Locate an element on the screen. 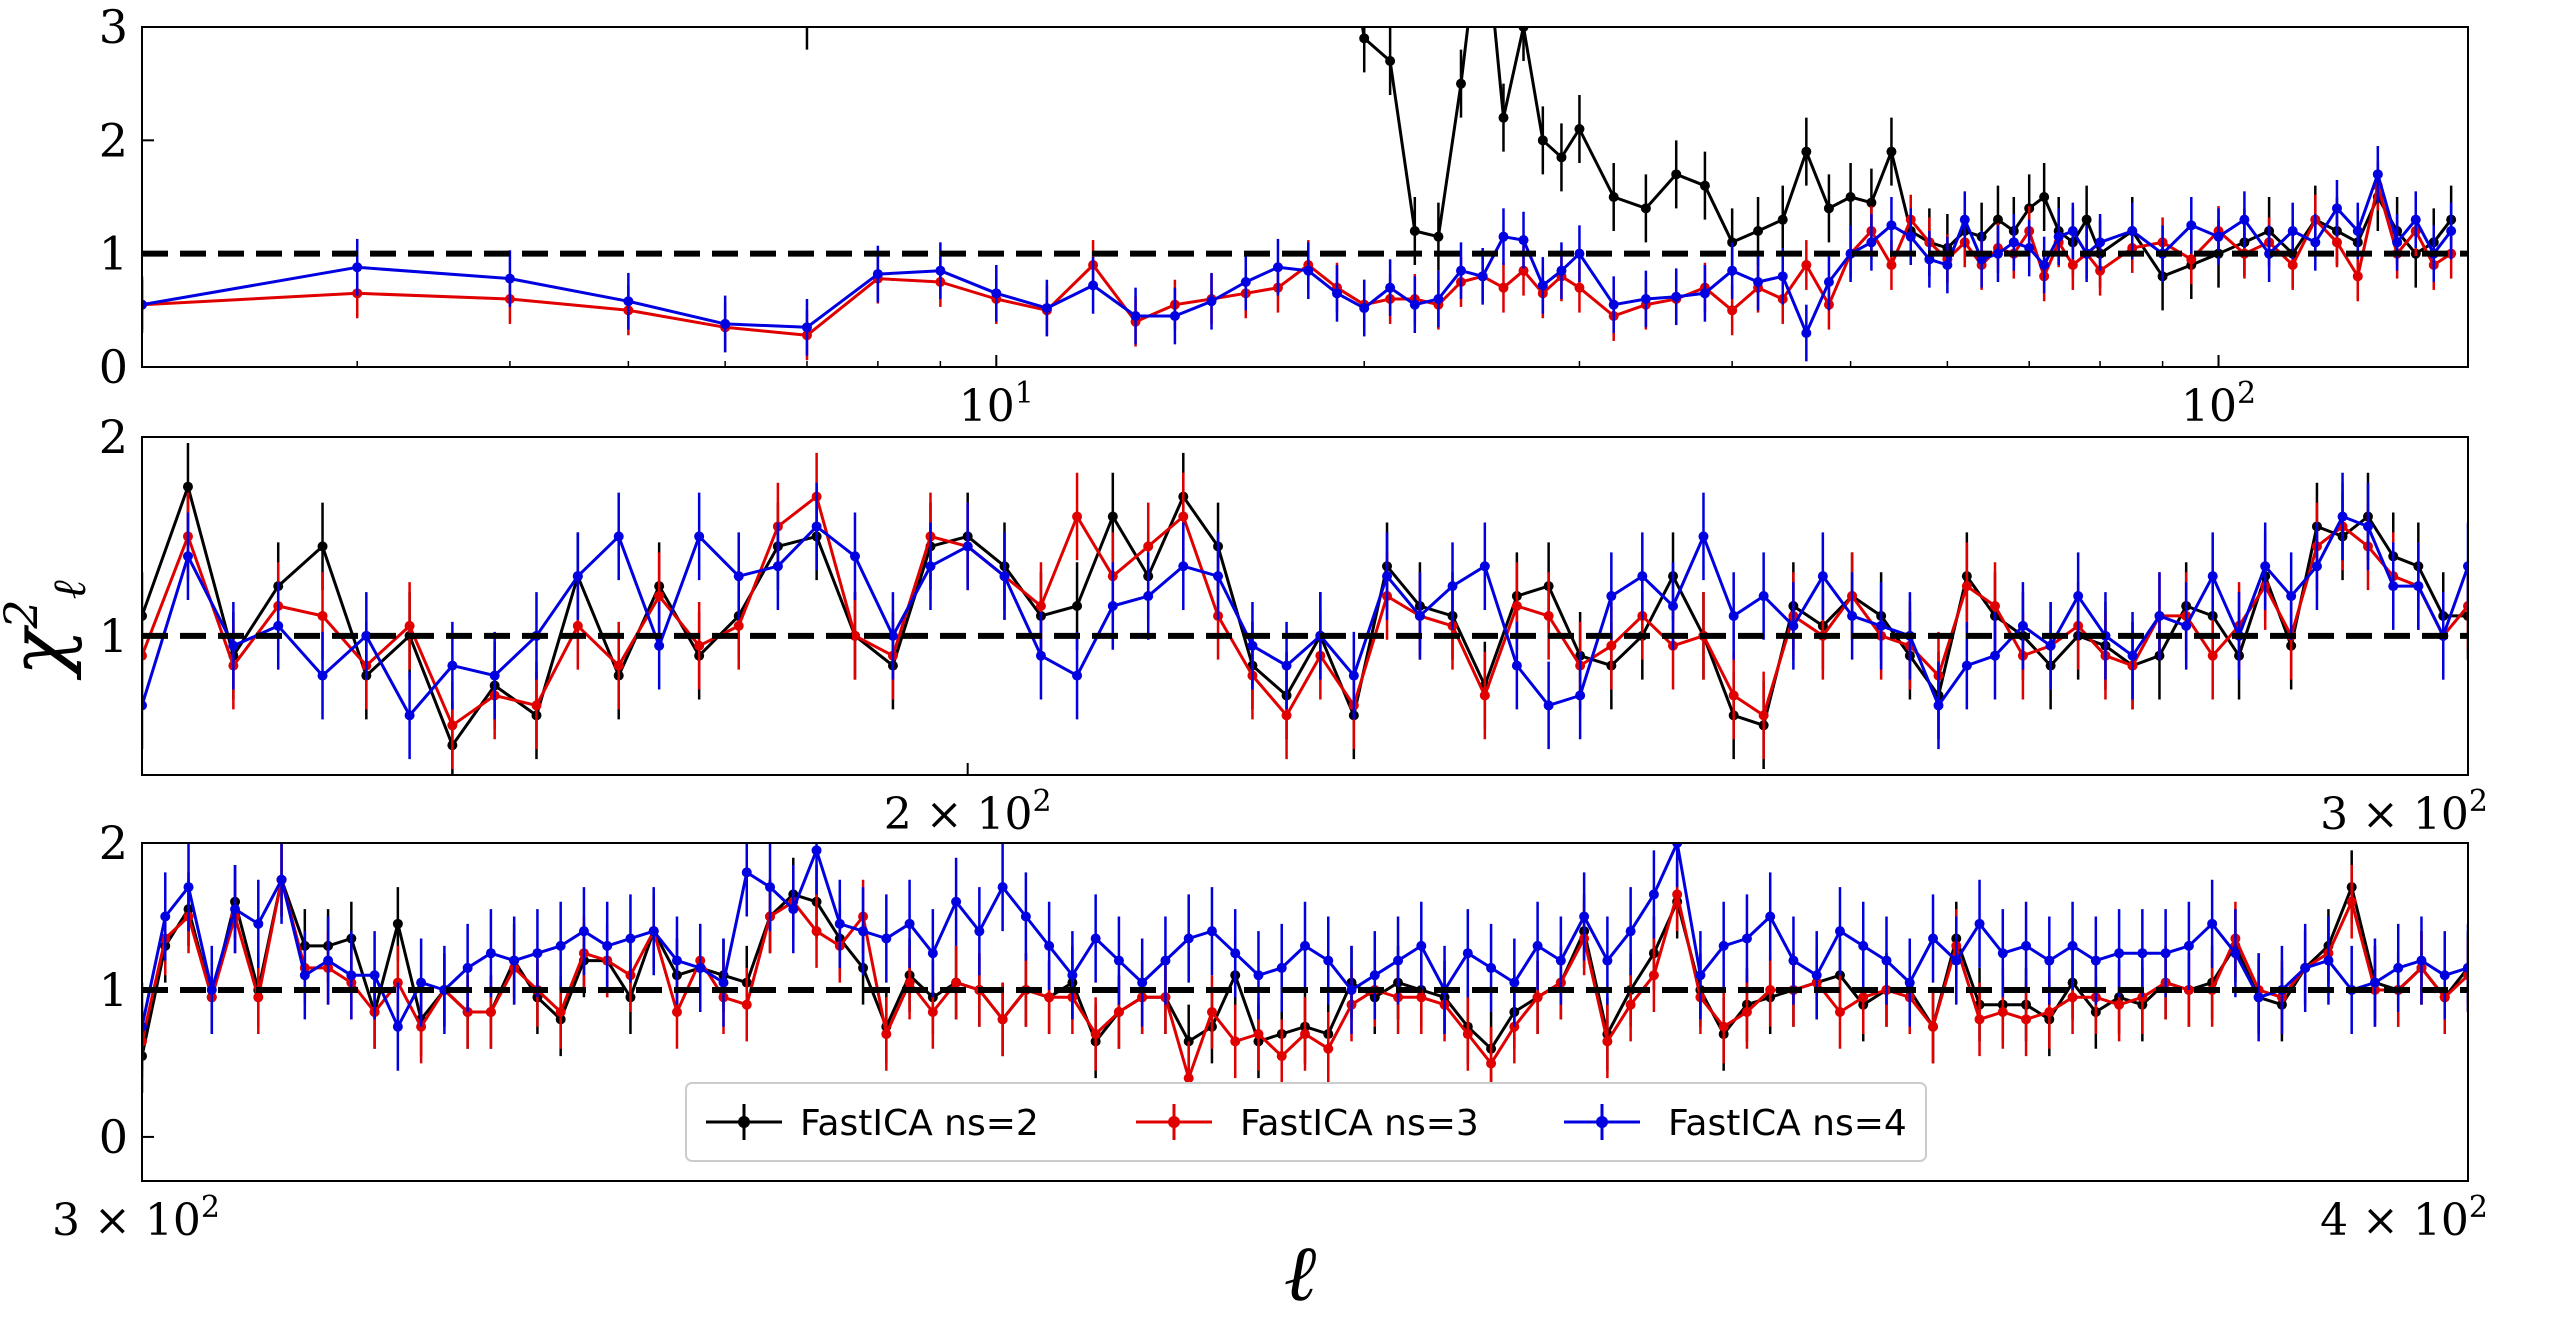 The width and height of the screenshot is (2557, 1325). panel-3-ytick-label-1: 1 is located at coordinates (113, 990).